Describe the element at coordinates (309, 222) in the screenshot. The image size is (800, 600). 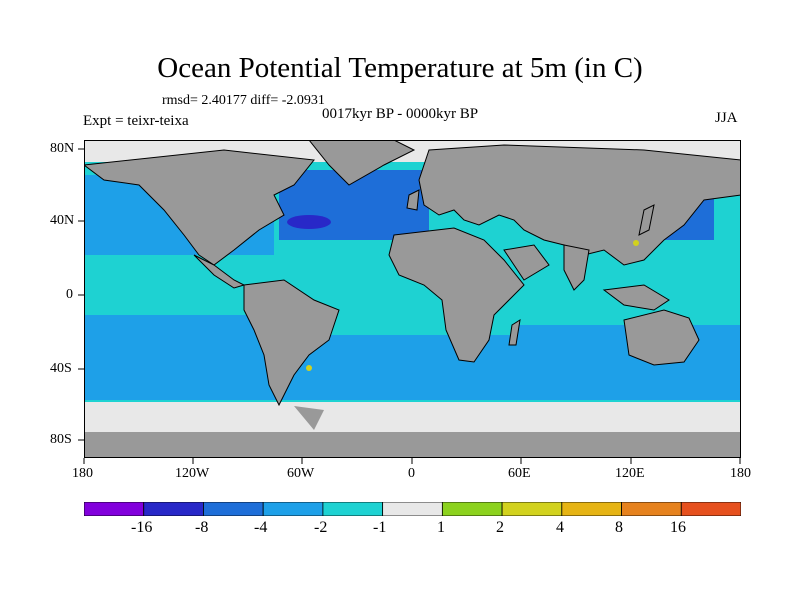
I see `ocean-cold-spot-nw-atlantic` at that location.